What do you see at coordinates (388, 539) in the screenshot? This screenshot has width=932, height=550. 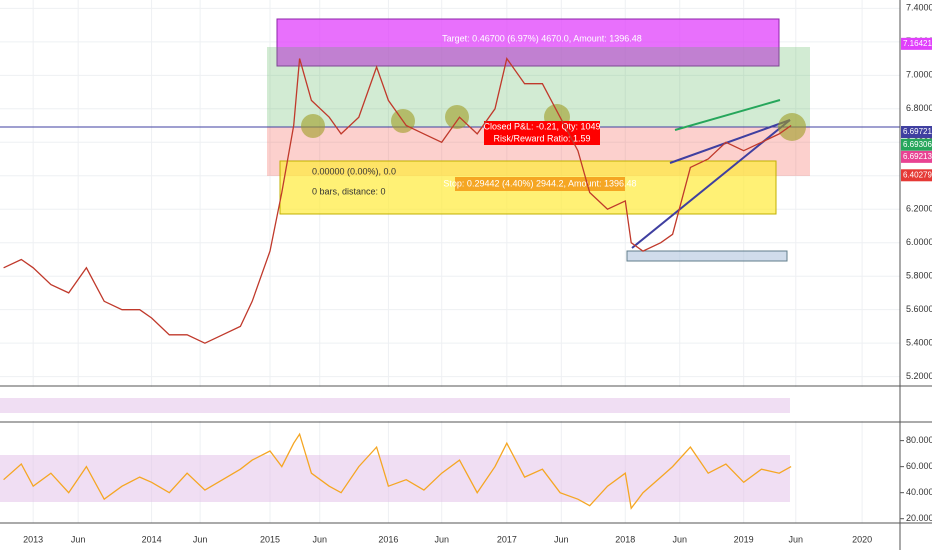 I see `x-tick-label: 2016` at bounding box center [388, 539].